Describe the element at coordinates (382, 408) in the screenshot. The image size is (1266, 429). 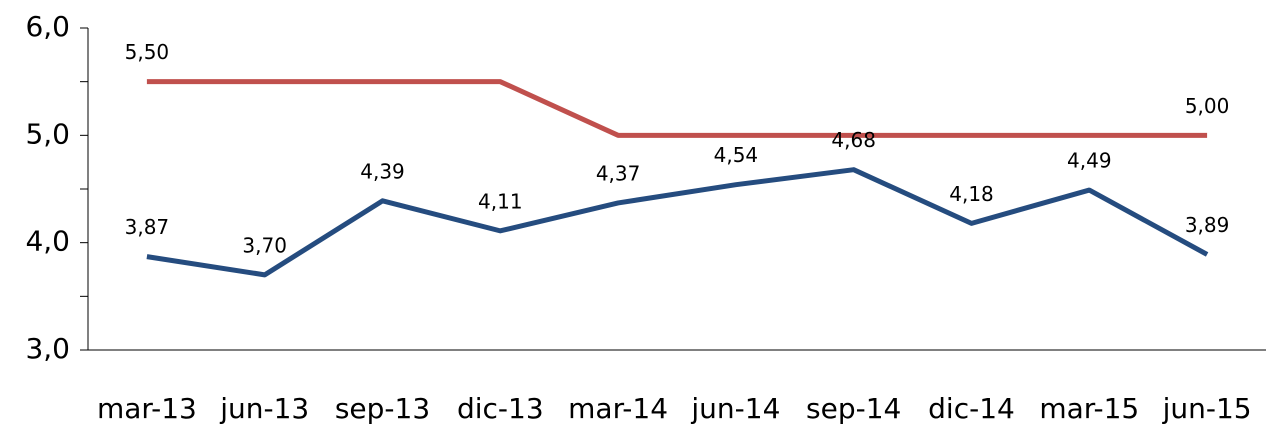
I see `x-tick-label: sep-13` at that location.